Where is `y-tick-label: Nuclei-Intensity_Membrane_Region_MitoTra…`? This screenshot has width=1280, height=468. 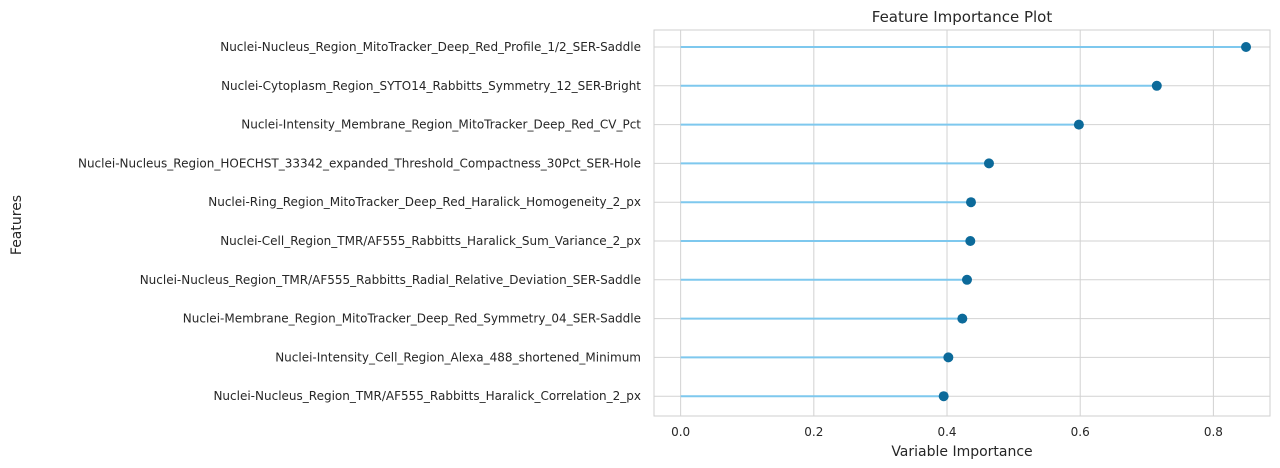
y-tick-label: Nuclei-Intensity_Membrane_Region_MitoTra… is located at coordinates (441, 125).